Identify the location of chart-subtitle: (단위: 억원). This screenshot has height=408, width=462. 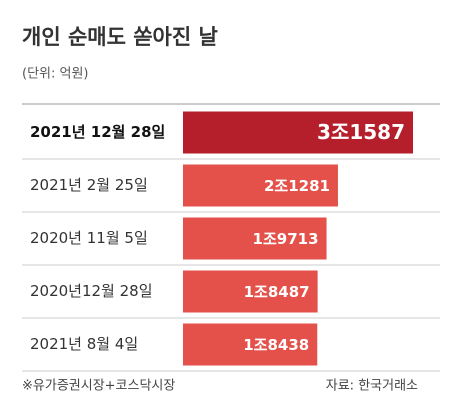
(55, 74).